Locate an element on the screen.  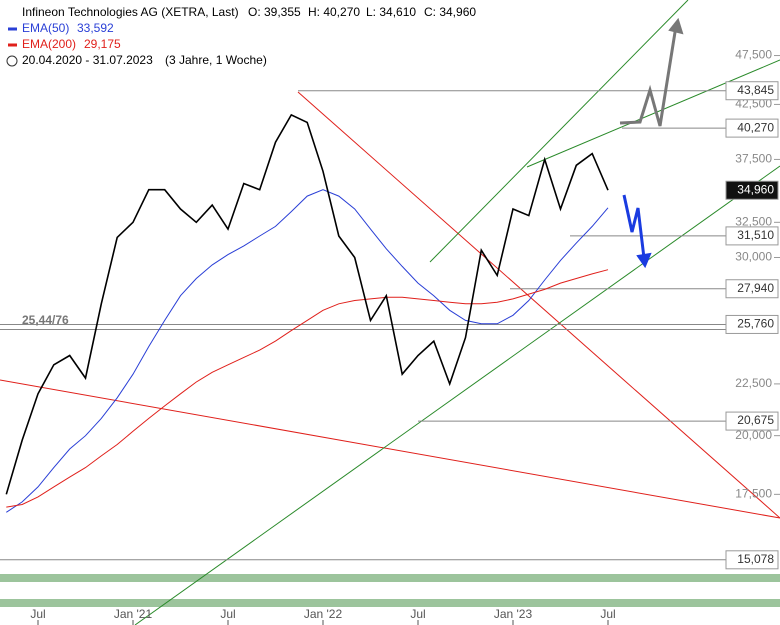
level-label: 31,510 is located at coordinates (755, 235).